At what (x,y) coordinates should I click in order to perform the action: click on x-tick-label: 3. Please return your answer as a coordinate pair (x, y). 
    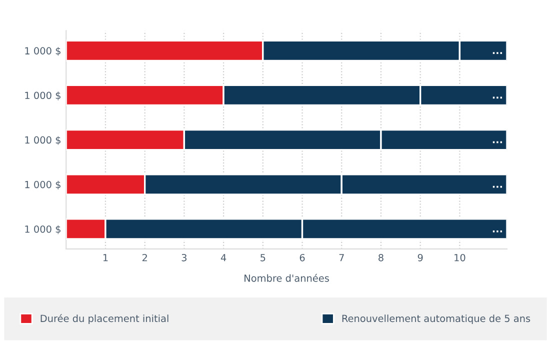
    Looking at the image, I should click on (184, 258).